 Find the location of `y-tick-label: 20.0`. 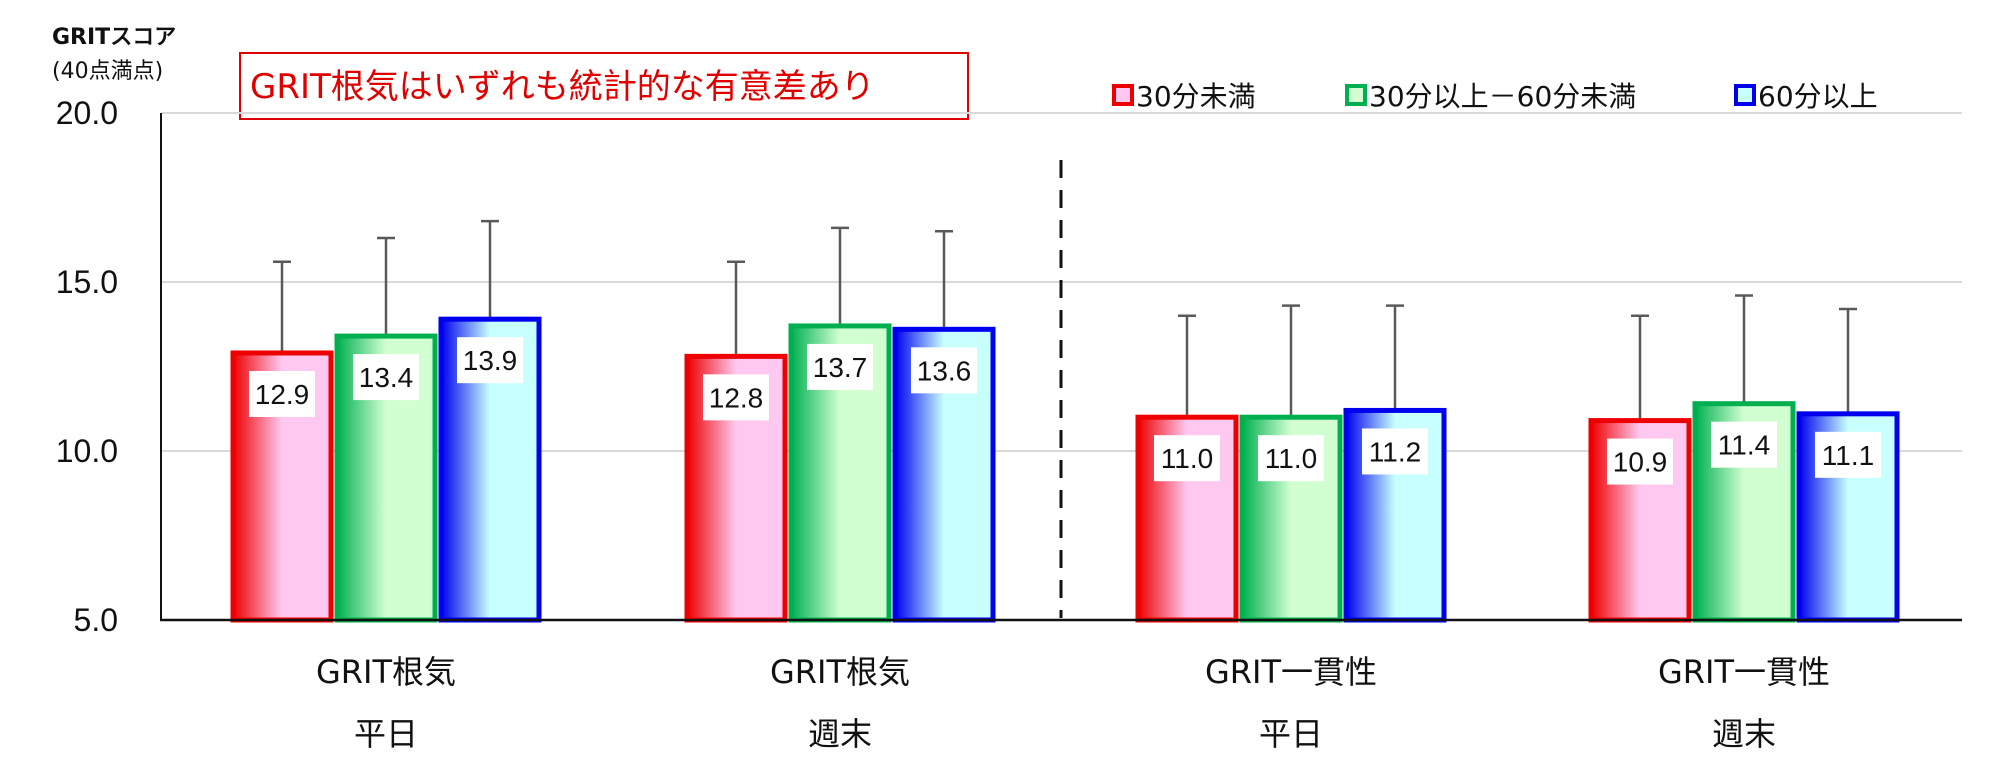

y-tick-label: 20.0 is located at coordinates (87, 113).